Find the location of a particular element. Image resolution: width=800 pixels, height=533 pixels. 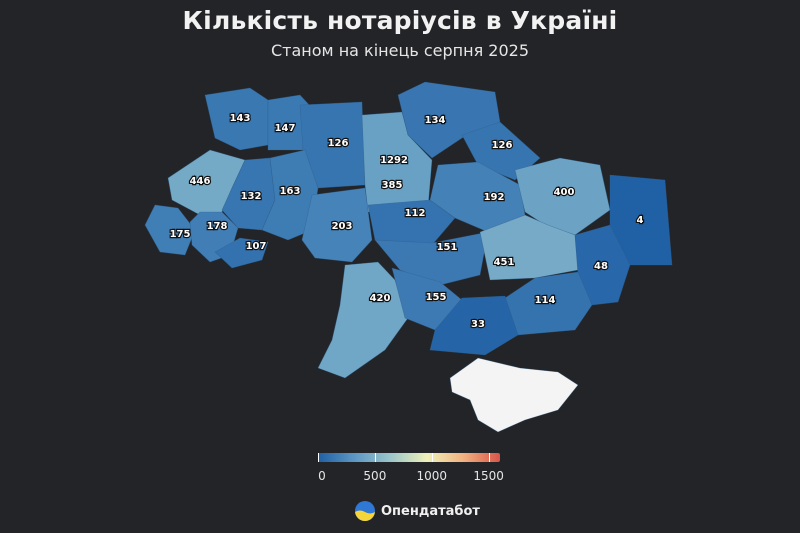

region-value-poltava: 192 is located at coordinates (494, 197).